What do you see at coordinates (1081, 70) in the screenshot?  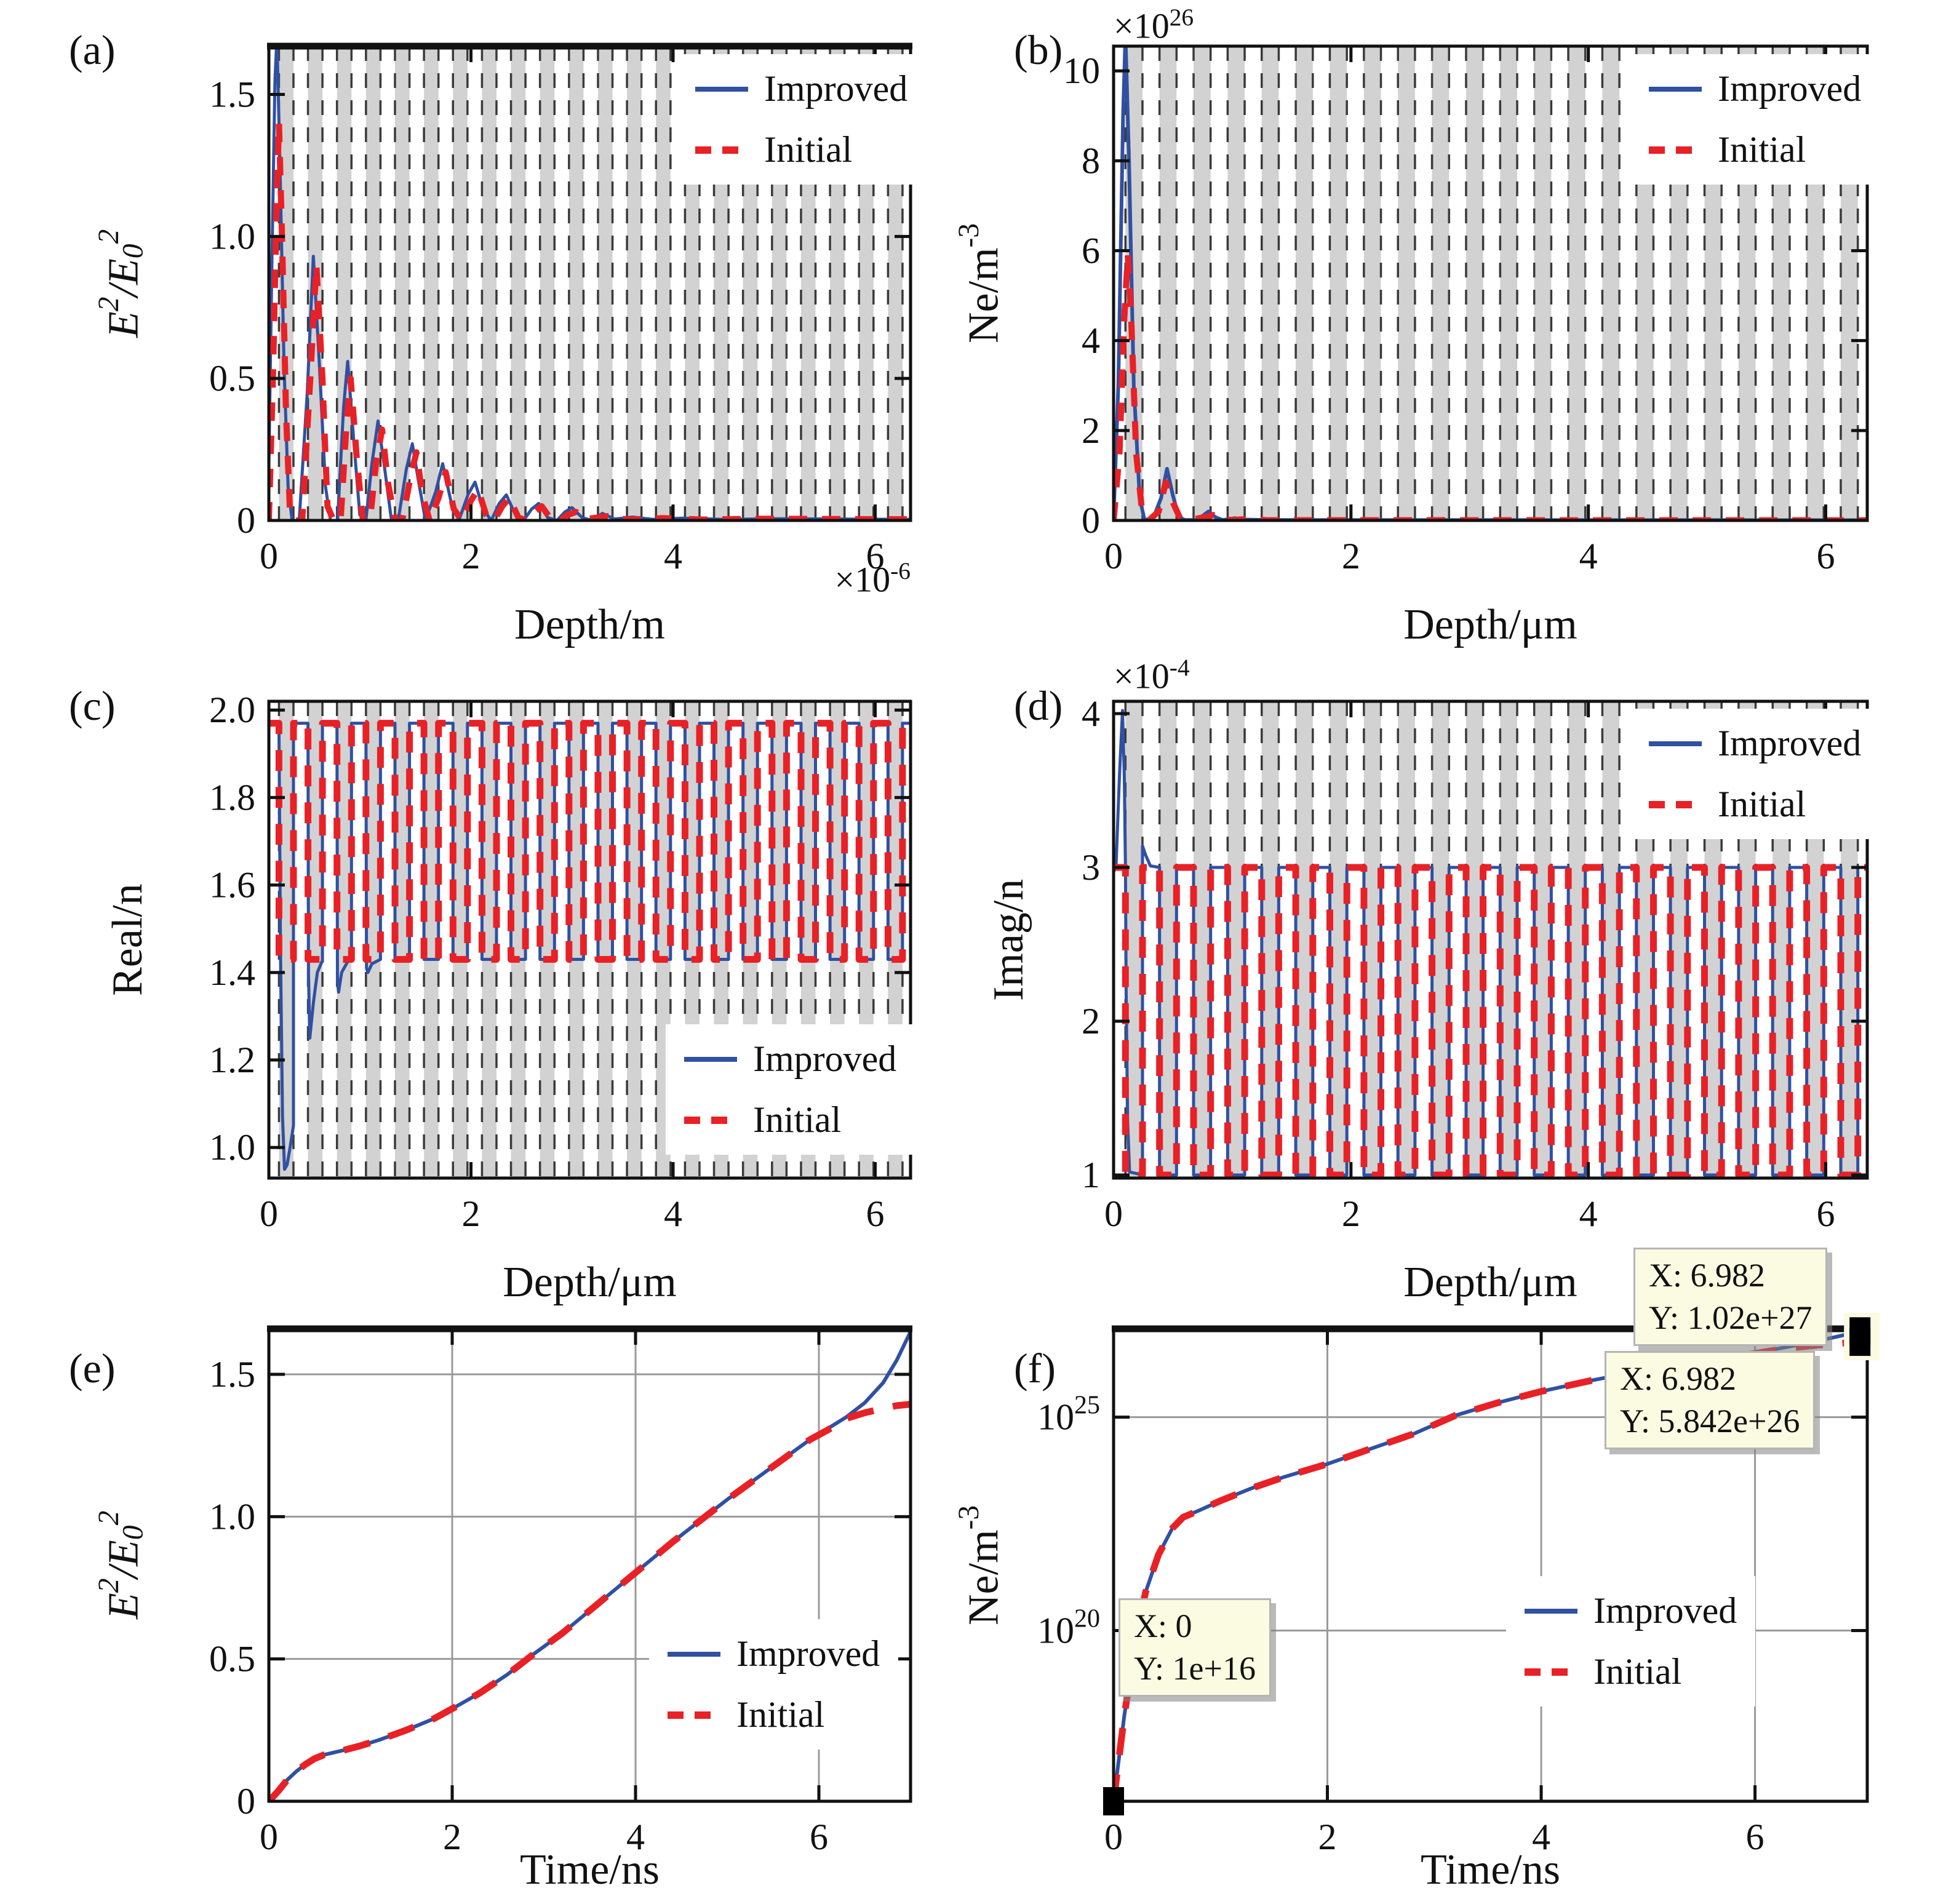 I see `y-tick-label: 10` at bounding box center [1081, 70].